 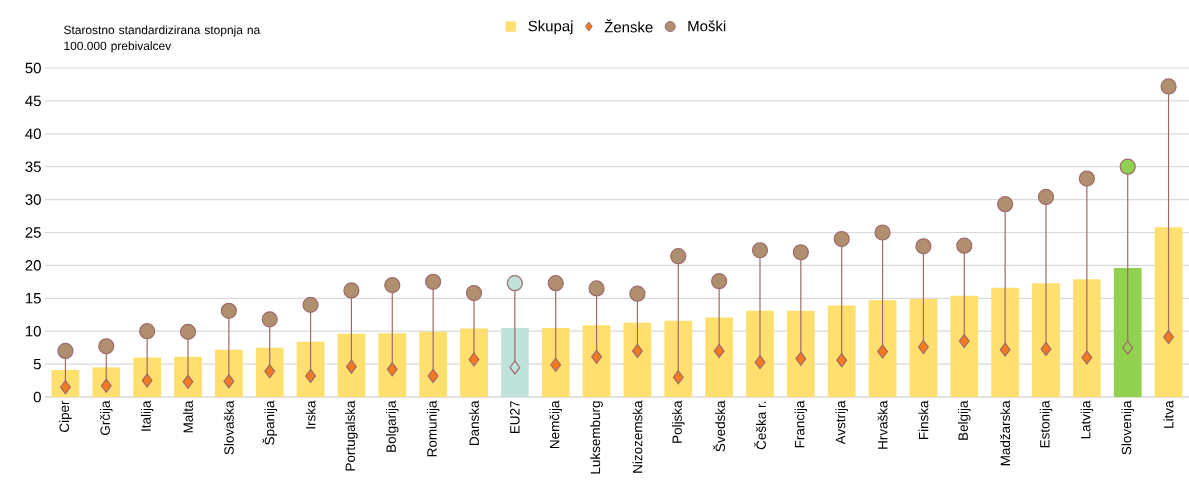 I want to click on legend-label: Skupaj, so click(x=550, y=27).